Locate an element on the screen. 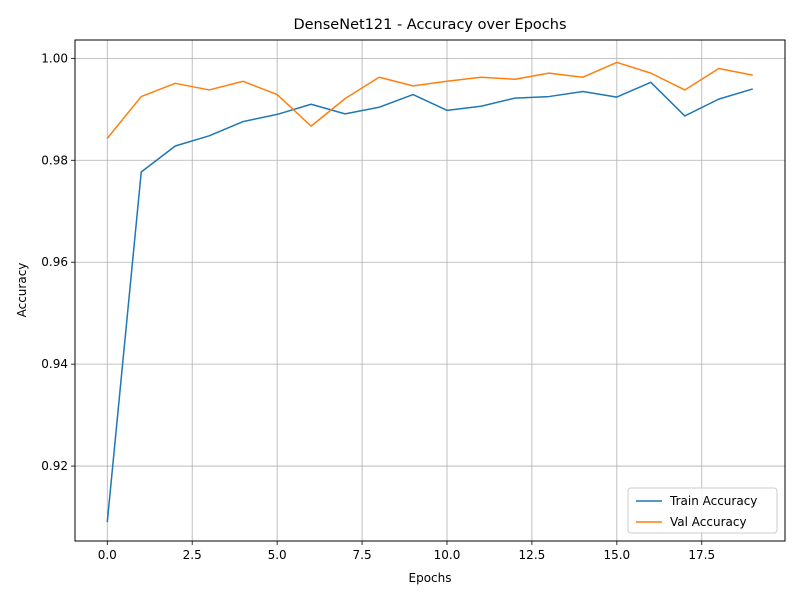 The image size is (800, 600). y-tick-label: 0.98 is located at coordinates (54, 160).